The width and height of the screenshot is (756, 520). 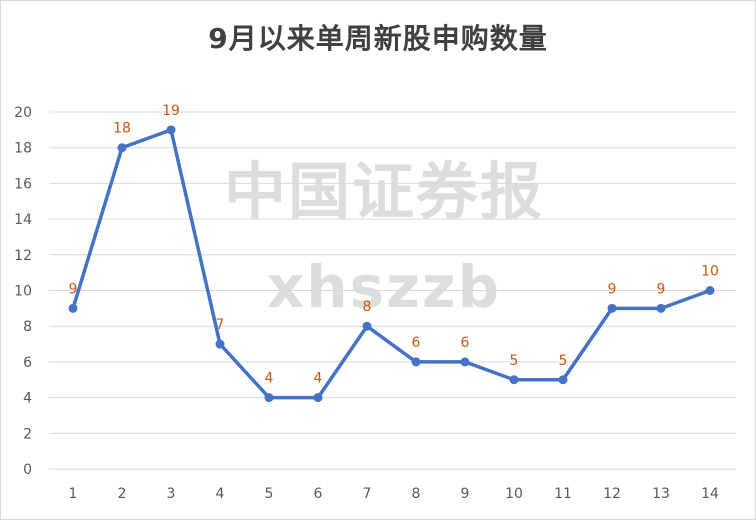 What do you see at coordinates (378, 38) in the screenshot?
I see `chart-title: 9月以来单周新股申购数量` at bounding box center [378, 38].